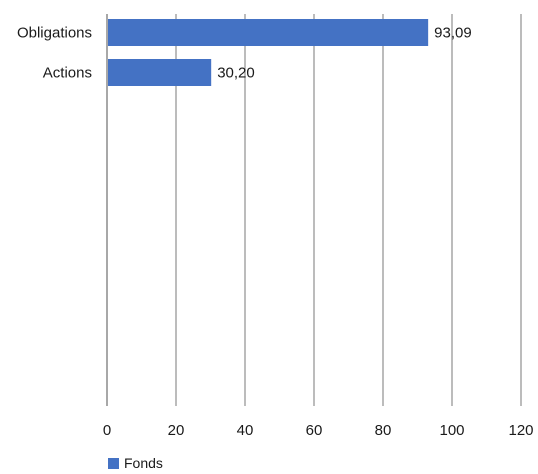  Describe the element at coordinates (176, 430) in the screenshot. I see `x-tick-label-20: 20` at that location.